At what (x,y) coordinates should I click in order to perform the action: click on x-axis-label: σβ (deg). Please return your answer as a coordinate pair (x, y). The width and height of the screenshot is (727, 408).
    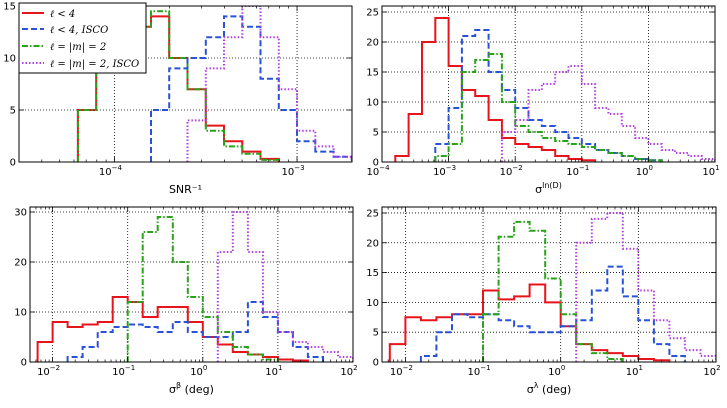
    Looking at the image, I should click on (191, 388).